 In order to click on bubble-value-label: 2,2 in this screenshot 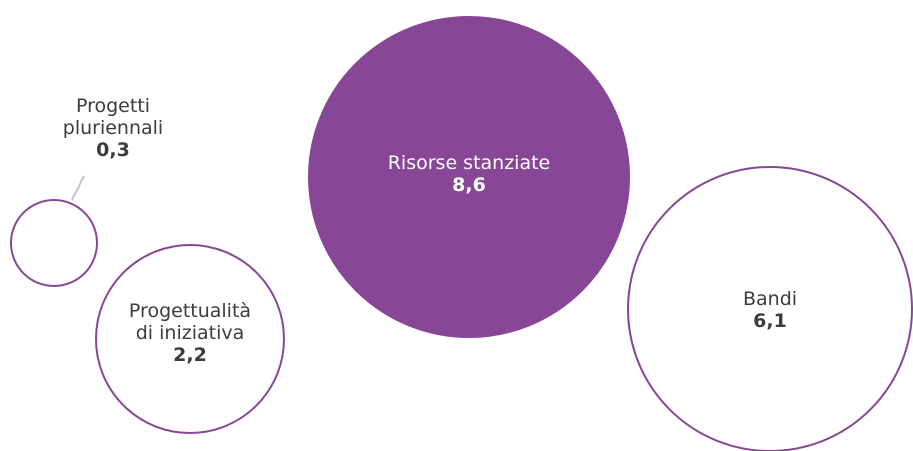, I will do `click(190, 355)`.